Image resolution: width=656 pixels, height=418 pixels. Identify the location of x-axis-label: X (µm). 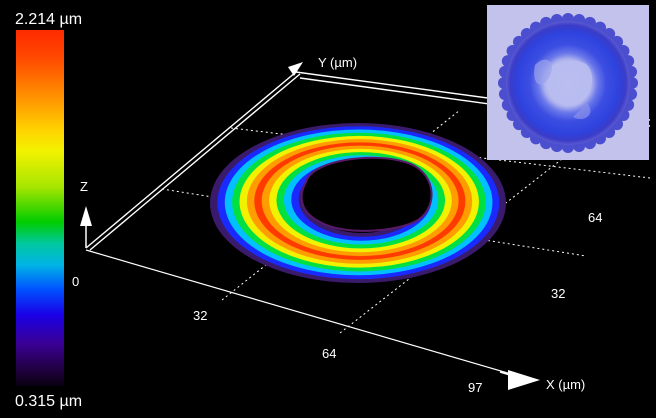
(566, 384).